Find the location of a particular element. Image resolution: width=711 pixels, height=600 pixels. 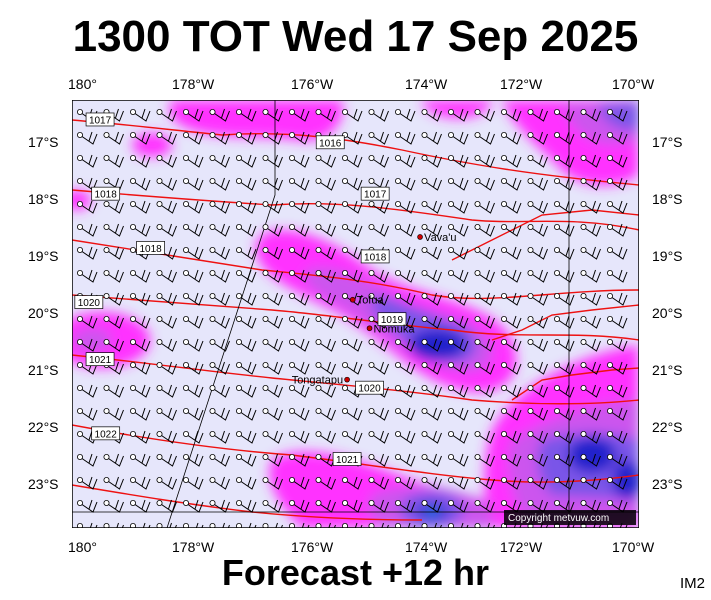

svg-text: Tongatapu is located at coordinates (317, 381).